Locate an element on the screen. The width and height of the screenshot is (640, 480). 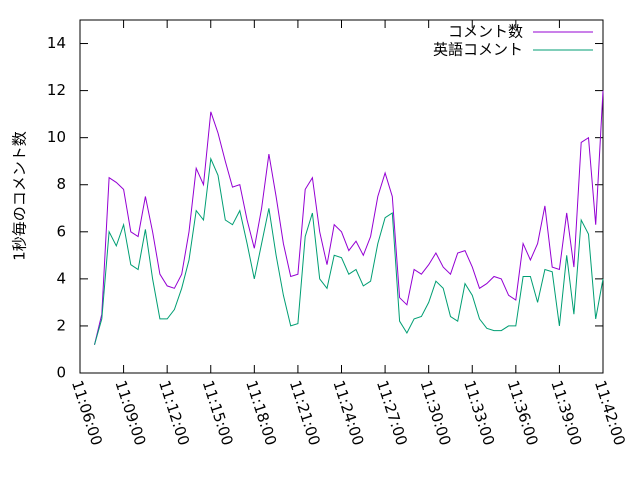
x-tick-label: 11:33:00 is located at coordinates (479, 413).